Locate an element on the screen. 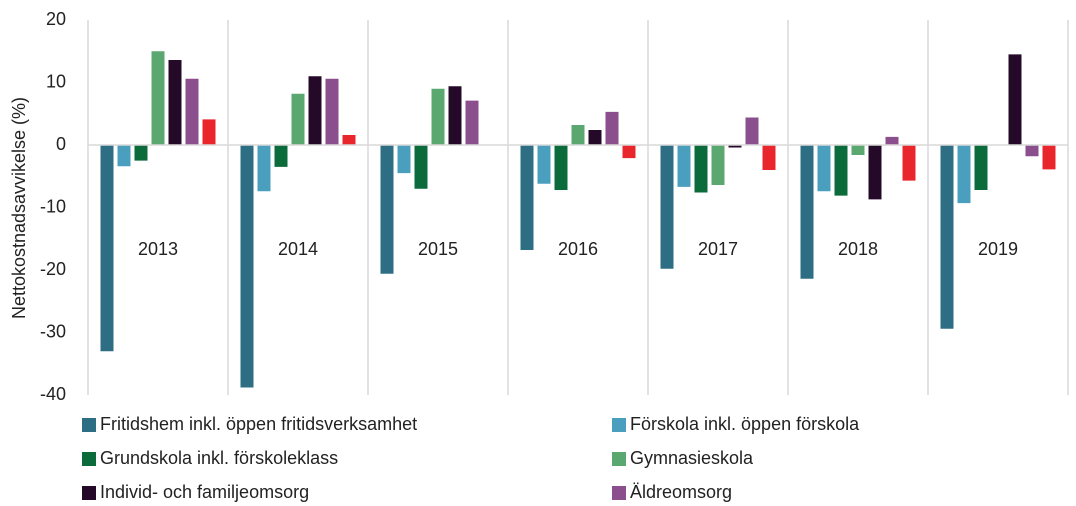 This screenshot has width=1076, height=506. category-label: 2016 is located at coordinates (578, 249).